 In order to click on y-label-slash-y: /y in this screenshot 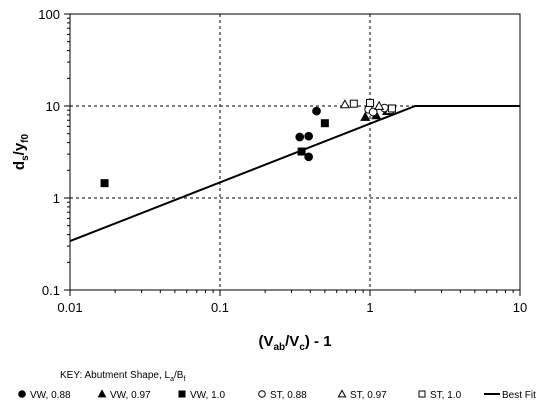, I will do `click(19, 148)`.